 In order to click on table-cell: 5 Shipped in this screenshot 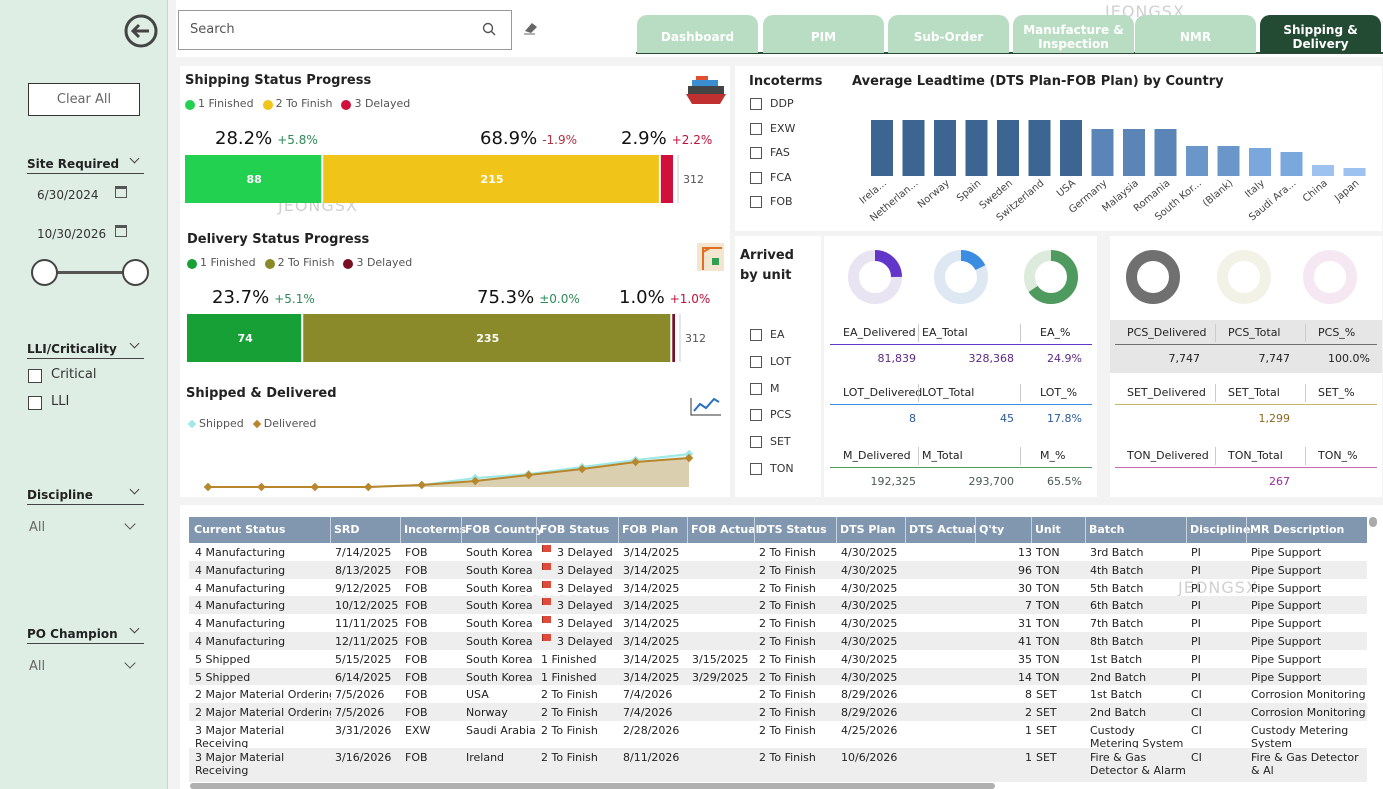, I will do `click(223, 677)`.